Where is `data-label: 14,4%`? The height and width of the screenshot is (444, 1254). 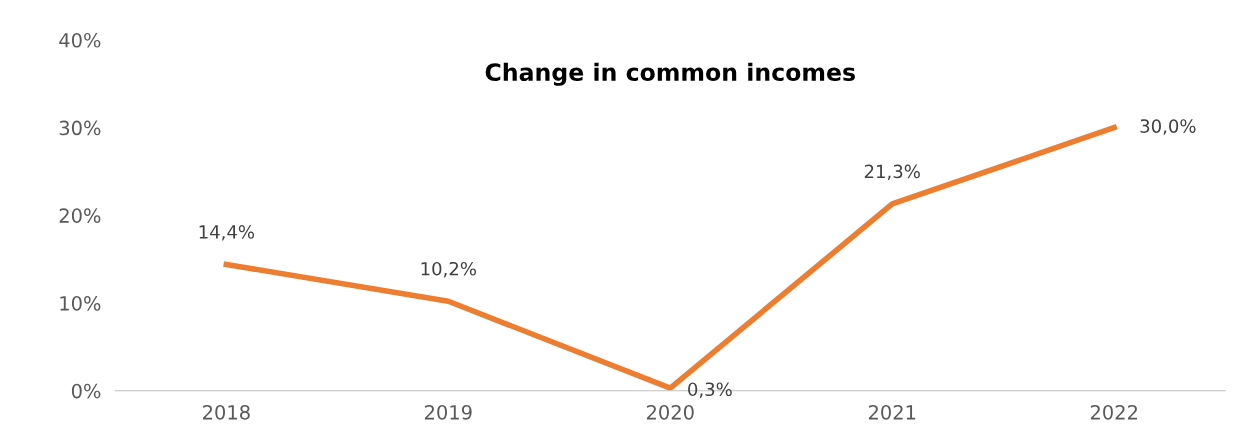
data-label: 14,4% is located at coordinates (227, 233).